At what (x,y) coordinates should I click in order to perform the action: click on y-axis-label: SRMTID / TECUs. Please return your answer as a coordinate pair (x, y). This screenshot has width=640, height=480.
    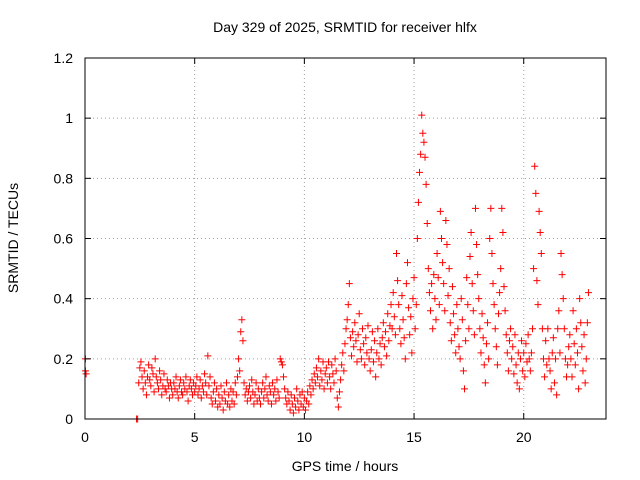
    Looking at the image, I should click on (13, 238).